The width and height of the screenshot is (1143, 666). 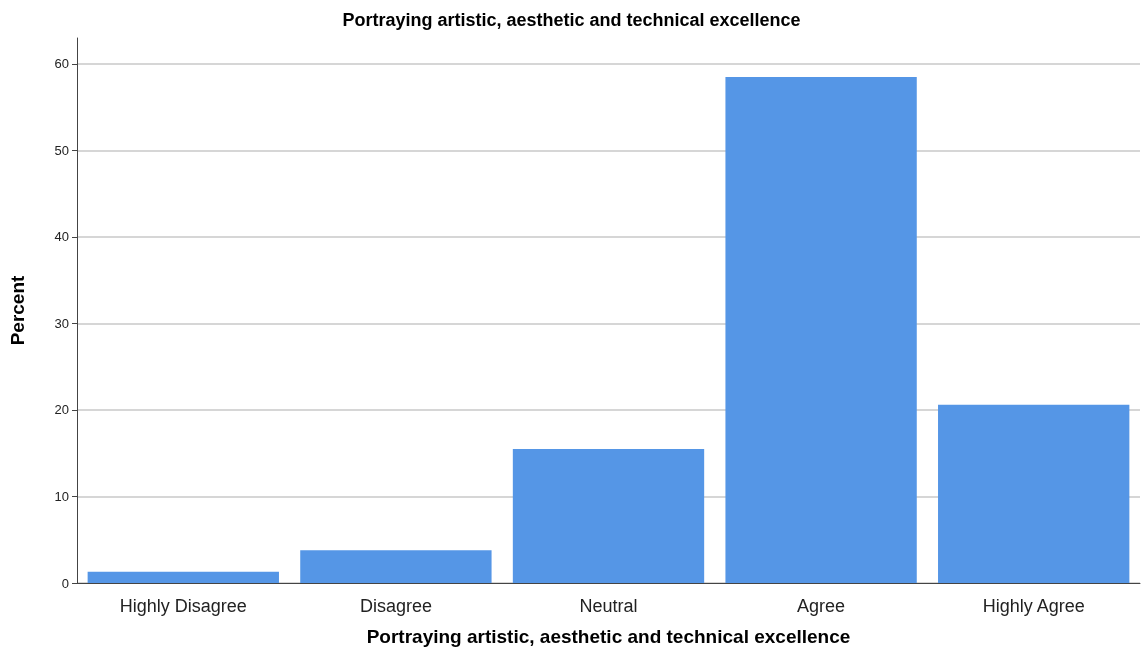 What do you see at coordinates (61, 496) in the screenshot?
I see `y-tick-label: 10` at bounding box center [61, 496].